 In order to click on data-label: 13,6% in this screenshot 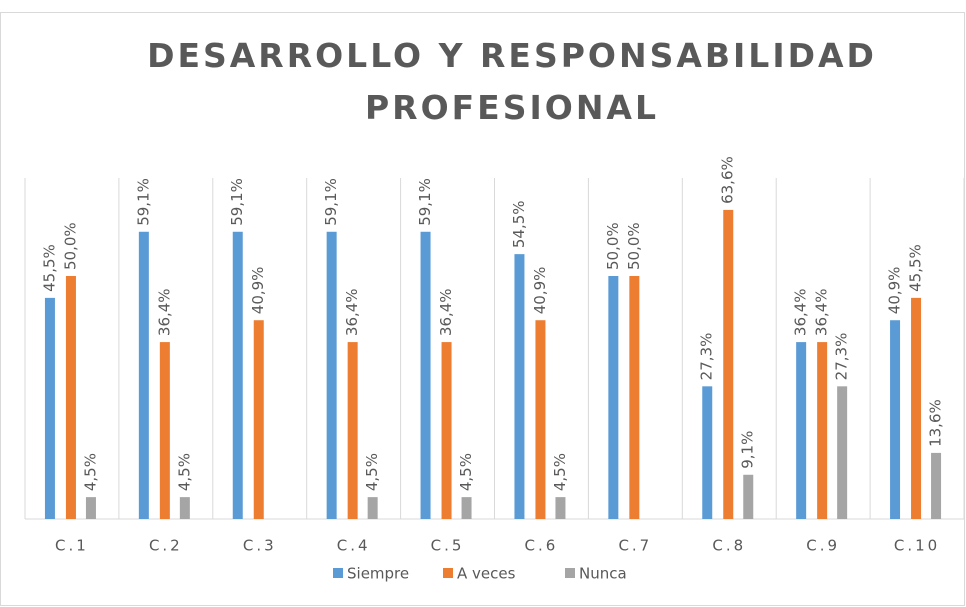, I will do `click(936, 423)`.